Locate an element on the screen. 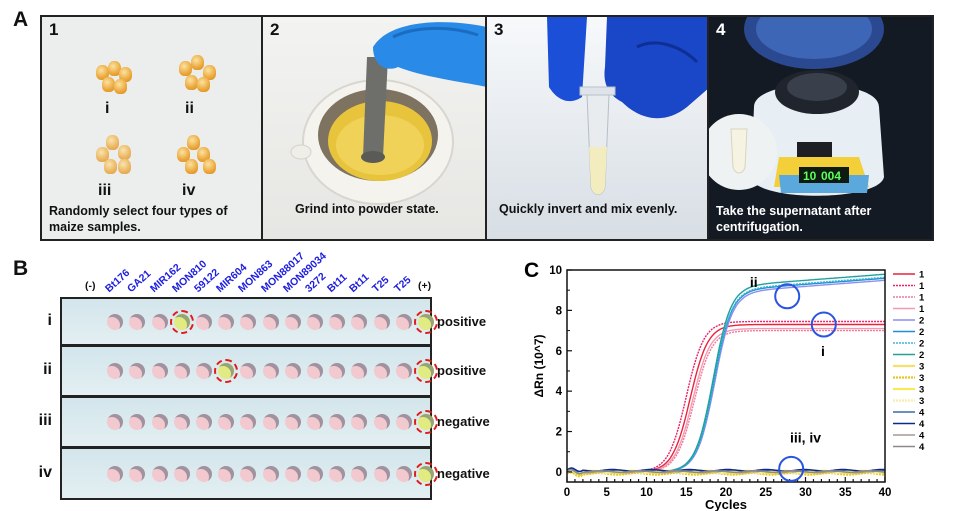 This screenshot has width=955, height=511. sample-label: iii is located at coordinates (105, 190).